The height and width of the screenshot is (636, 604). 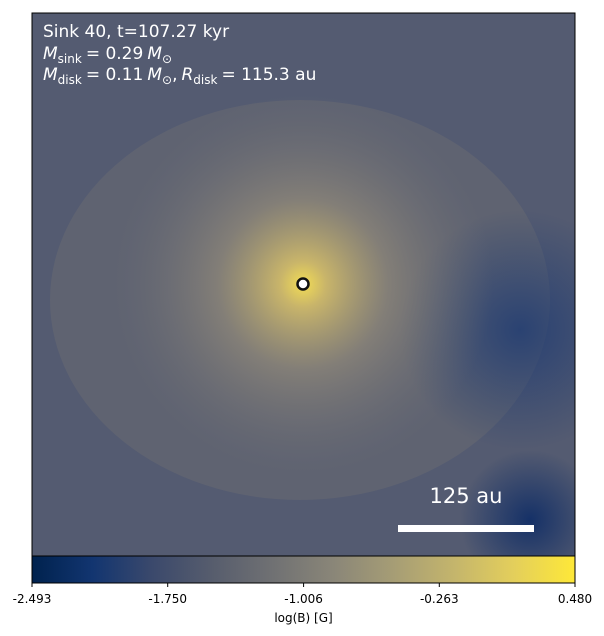 I want to click on colorbar-label: log(B) [G], so click(x=303, y=618).